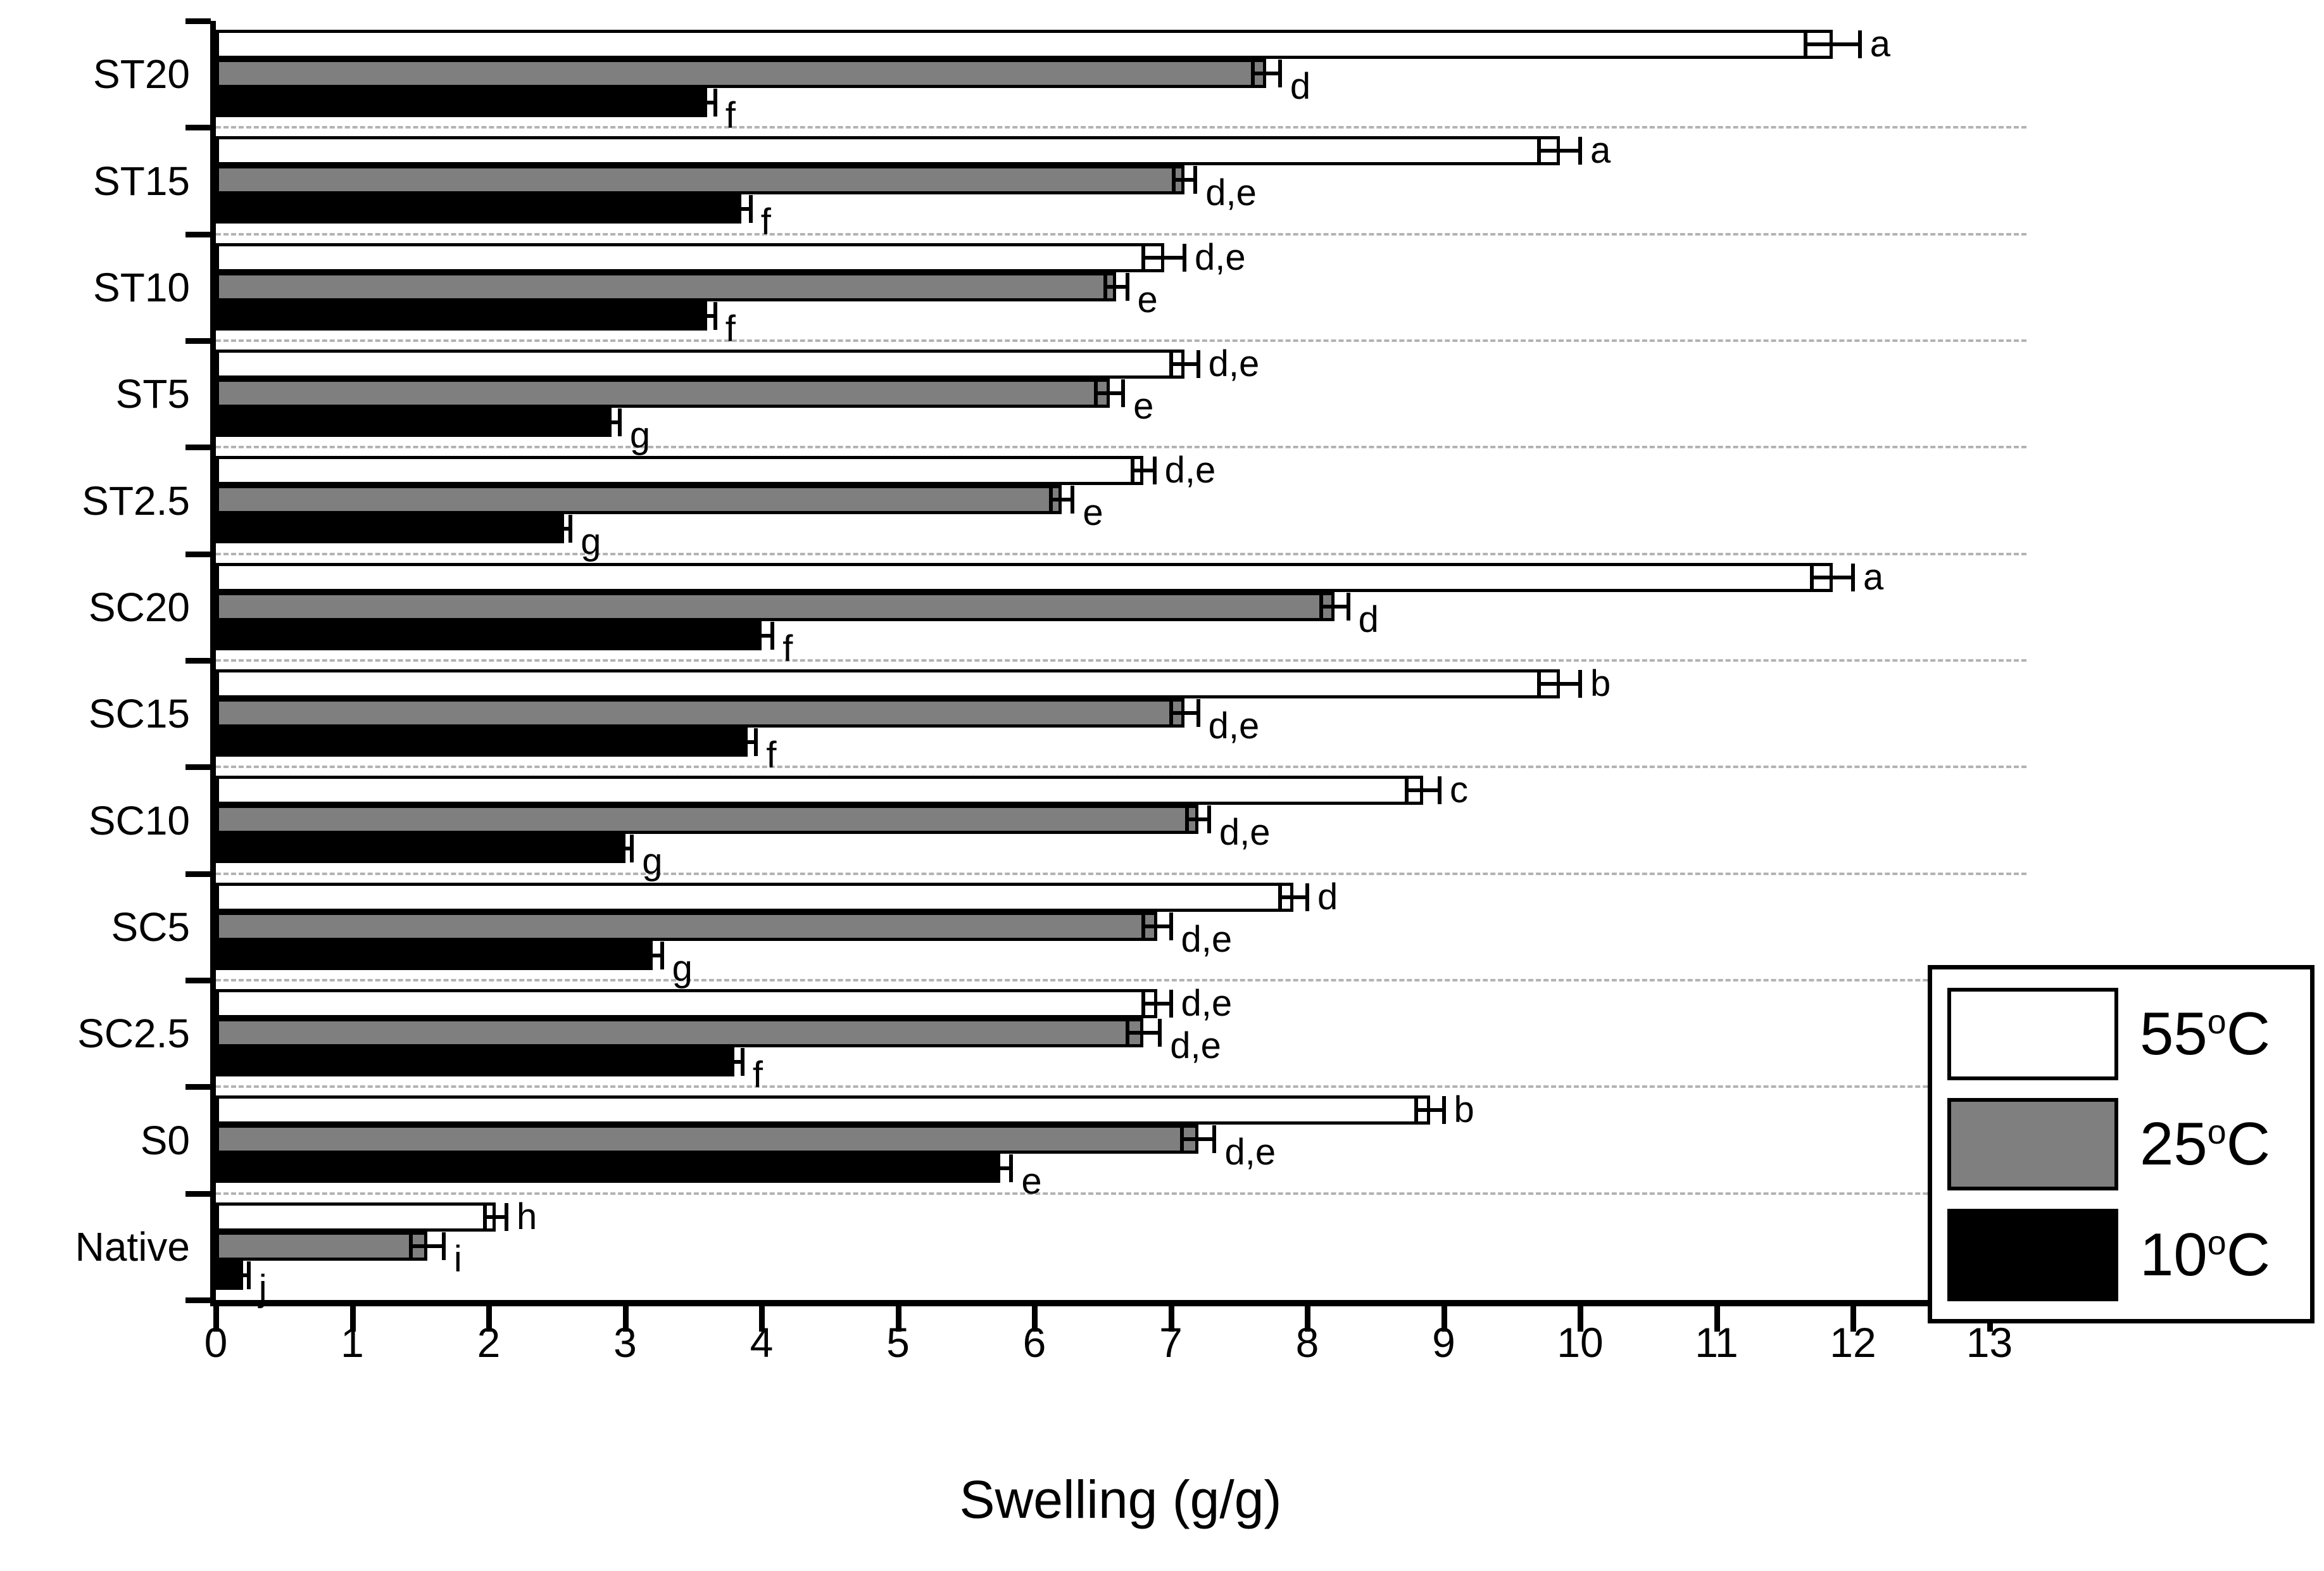 The width and height of the screenshot is (2324, 1571). Describe the element at coordinates (1207, 939) in the screenshot. I see `significance-label-SC5-25°C: d,e` at that location.